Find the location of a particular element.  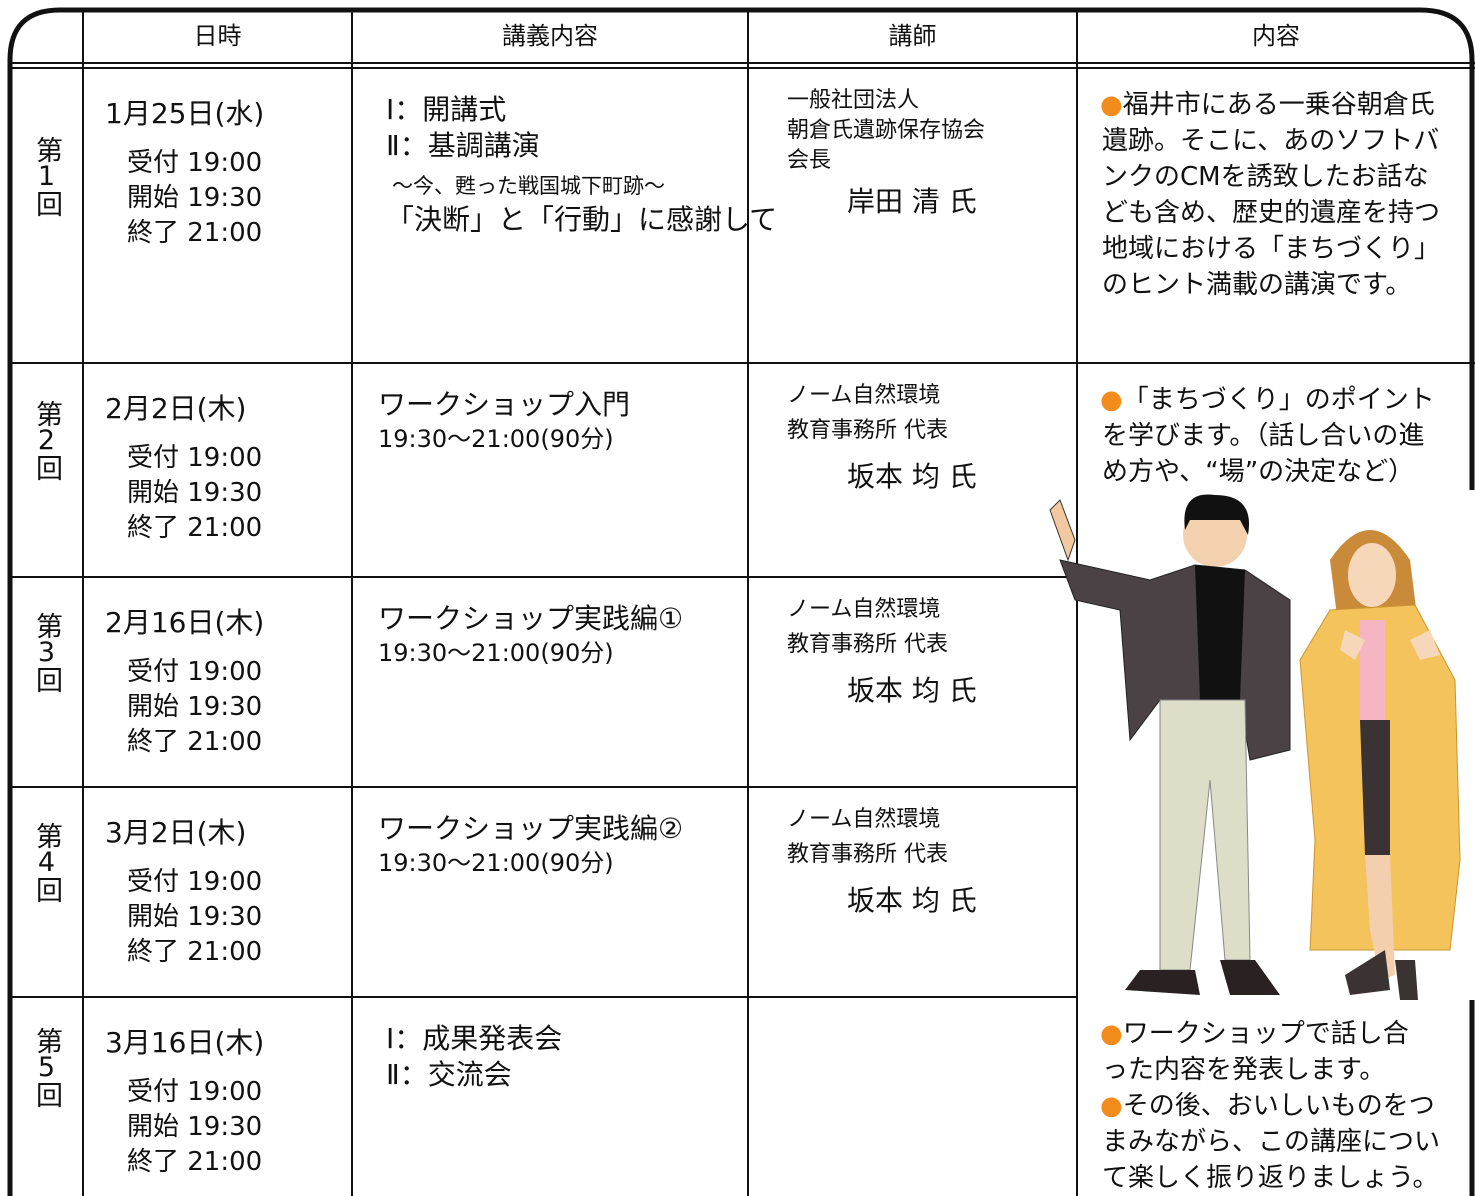

lecture-line: Ⅰ：開講式 is located at coordinates (446, 110).